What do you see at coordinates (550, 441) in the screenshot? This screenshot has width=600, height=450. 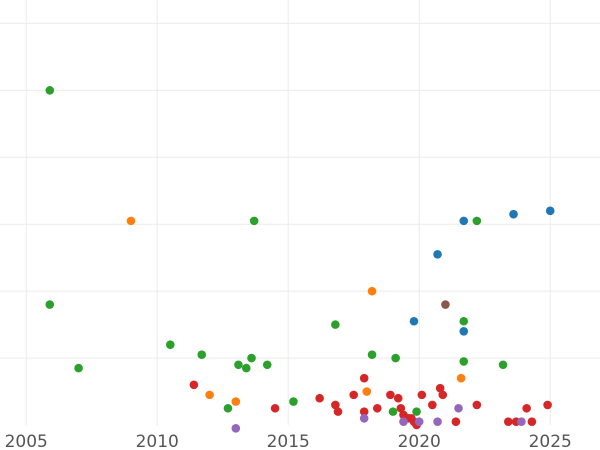 I see `x-tick-label: 2025` at bounding box center [550, 441].